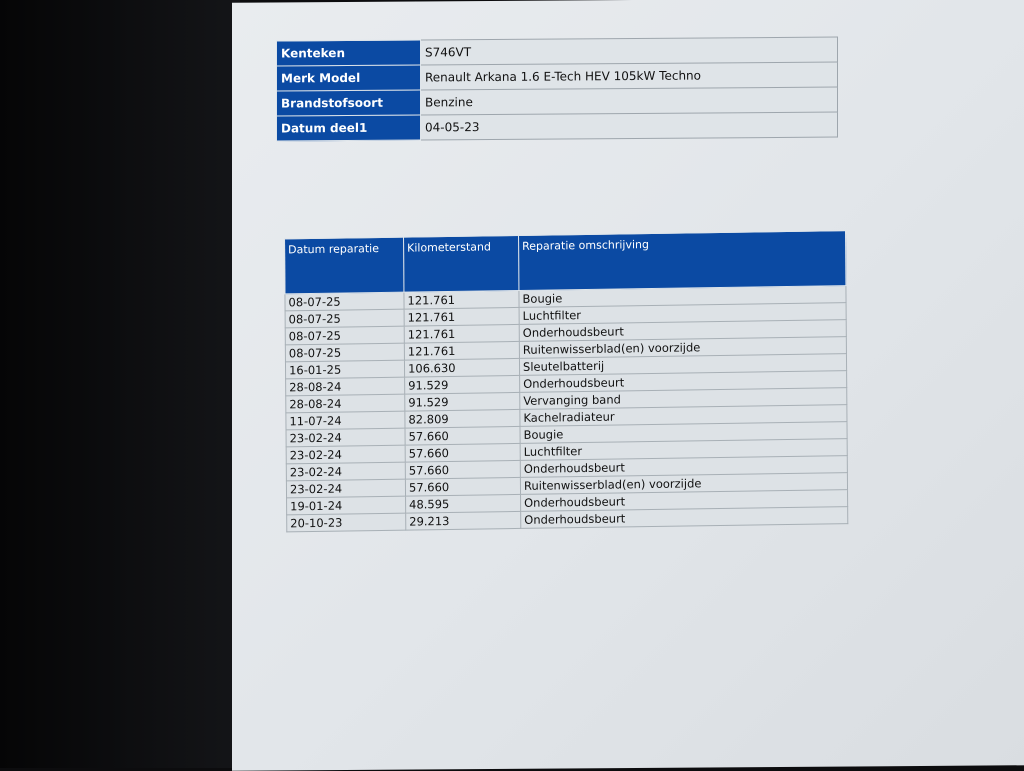 Image resolution: width=1024 pixels, height=771 pixels. What do you see at coordinates (345, 369) in the screenshot?
I see `repair-date: 16-01-25` at bounding box center [345, 369].